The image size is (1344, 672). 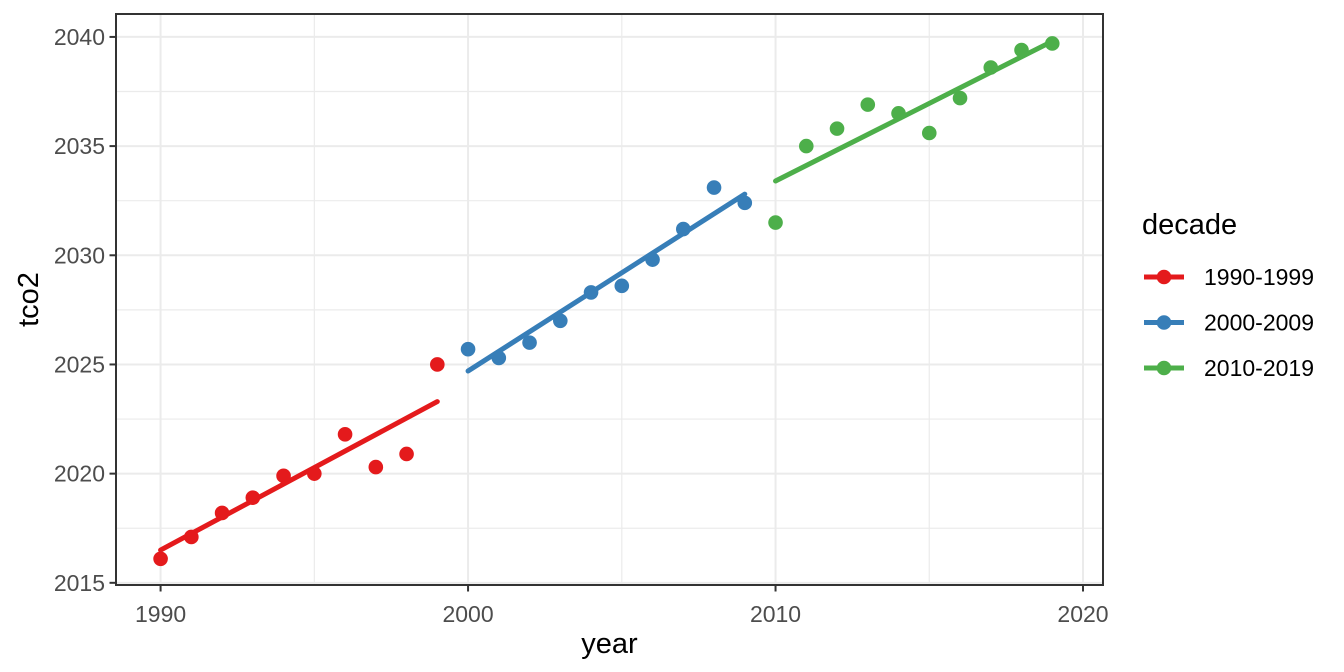 What do you see at coordinates (160, 614) in the screenshot?
I see `x-tick-label: 1990` at bounding box center [160, 614].